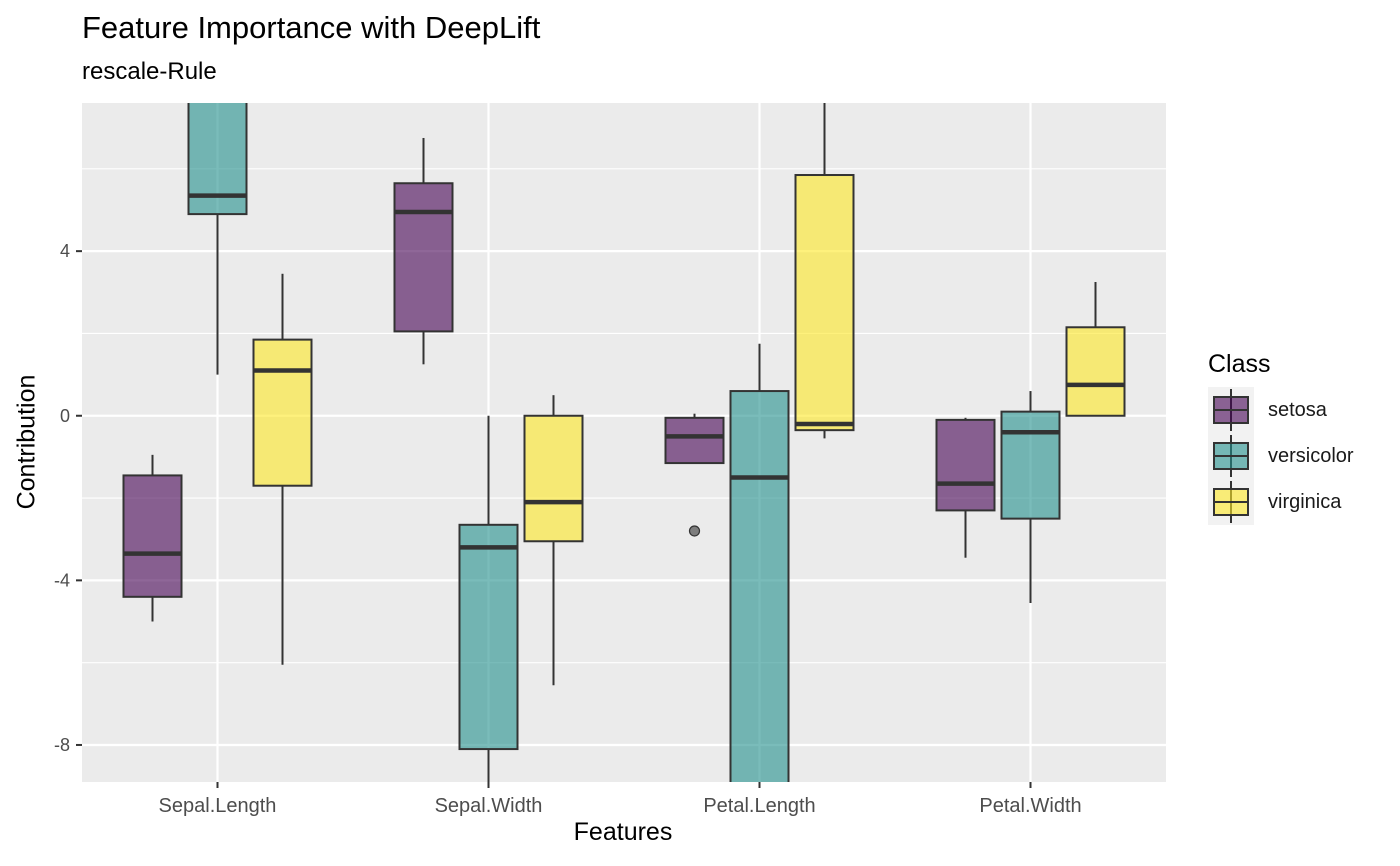 Image resolution: width=1400 pixels, height=866 pixels. I want to click on box-versicolor-sepal-width, so click(488, 598).